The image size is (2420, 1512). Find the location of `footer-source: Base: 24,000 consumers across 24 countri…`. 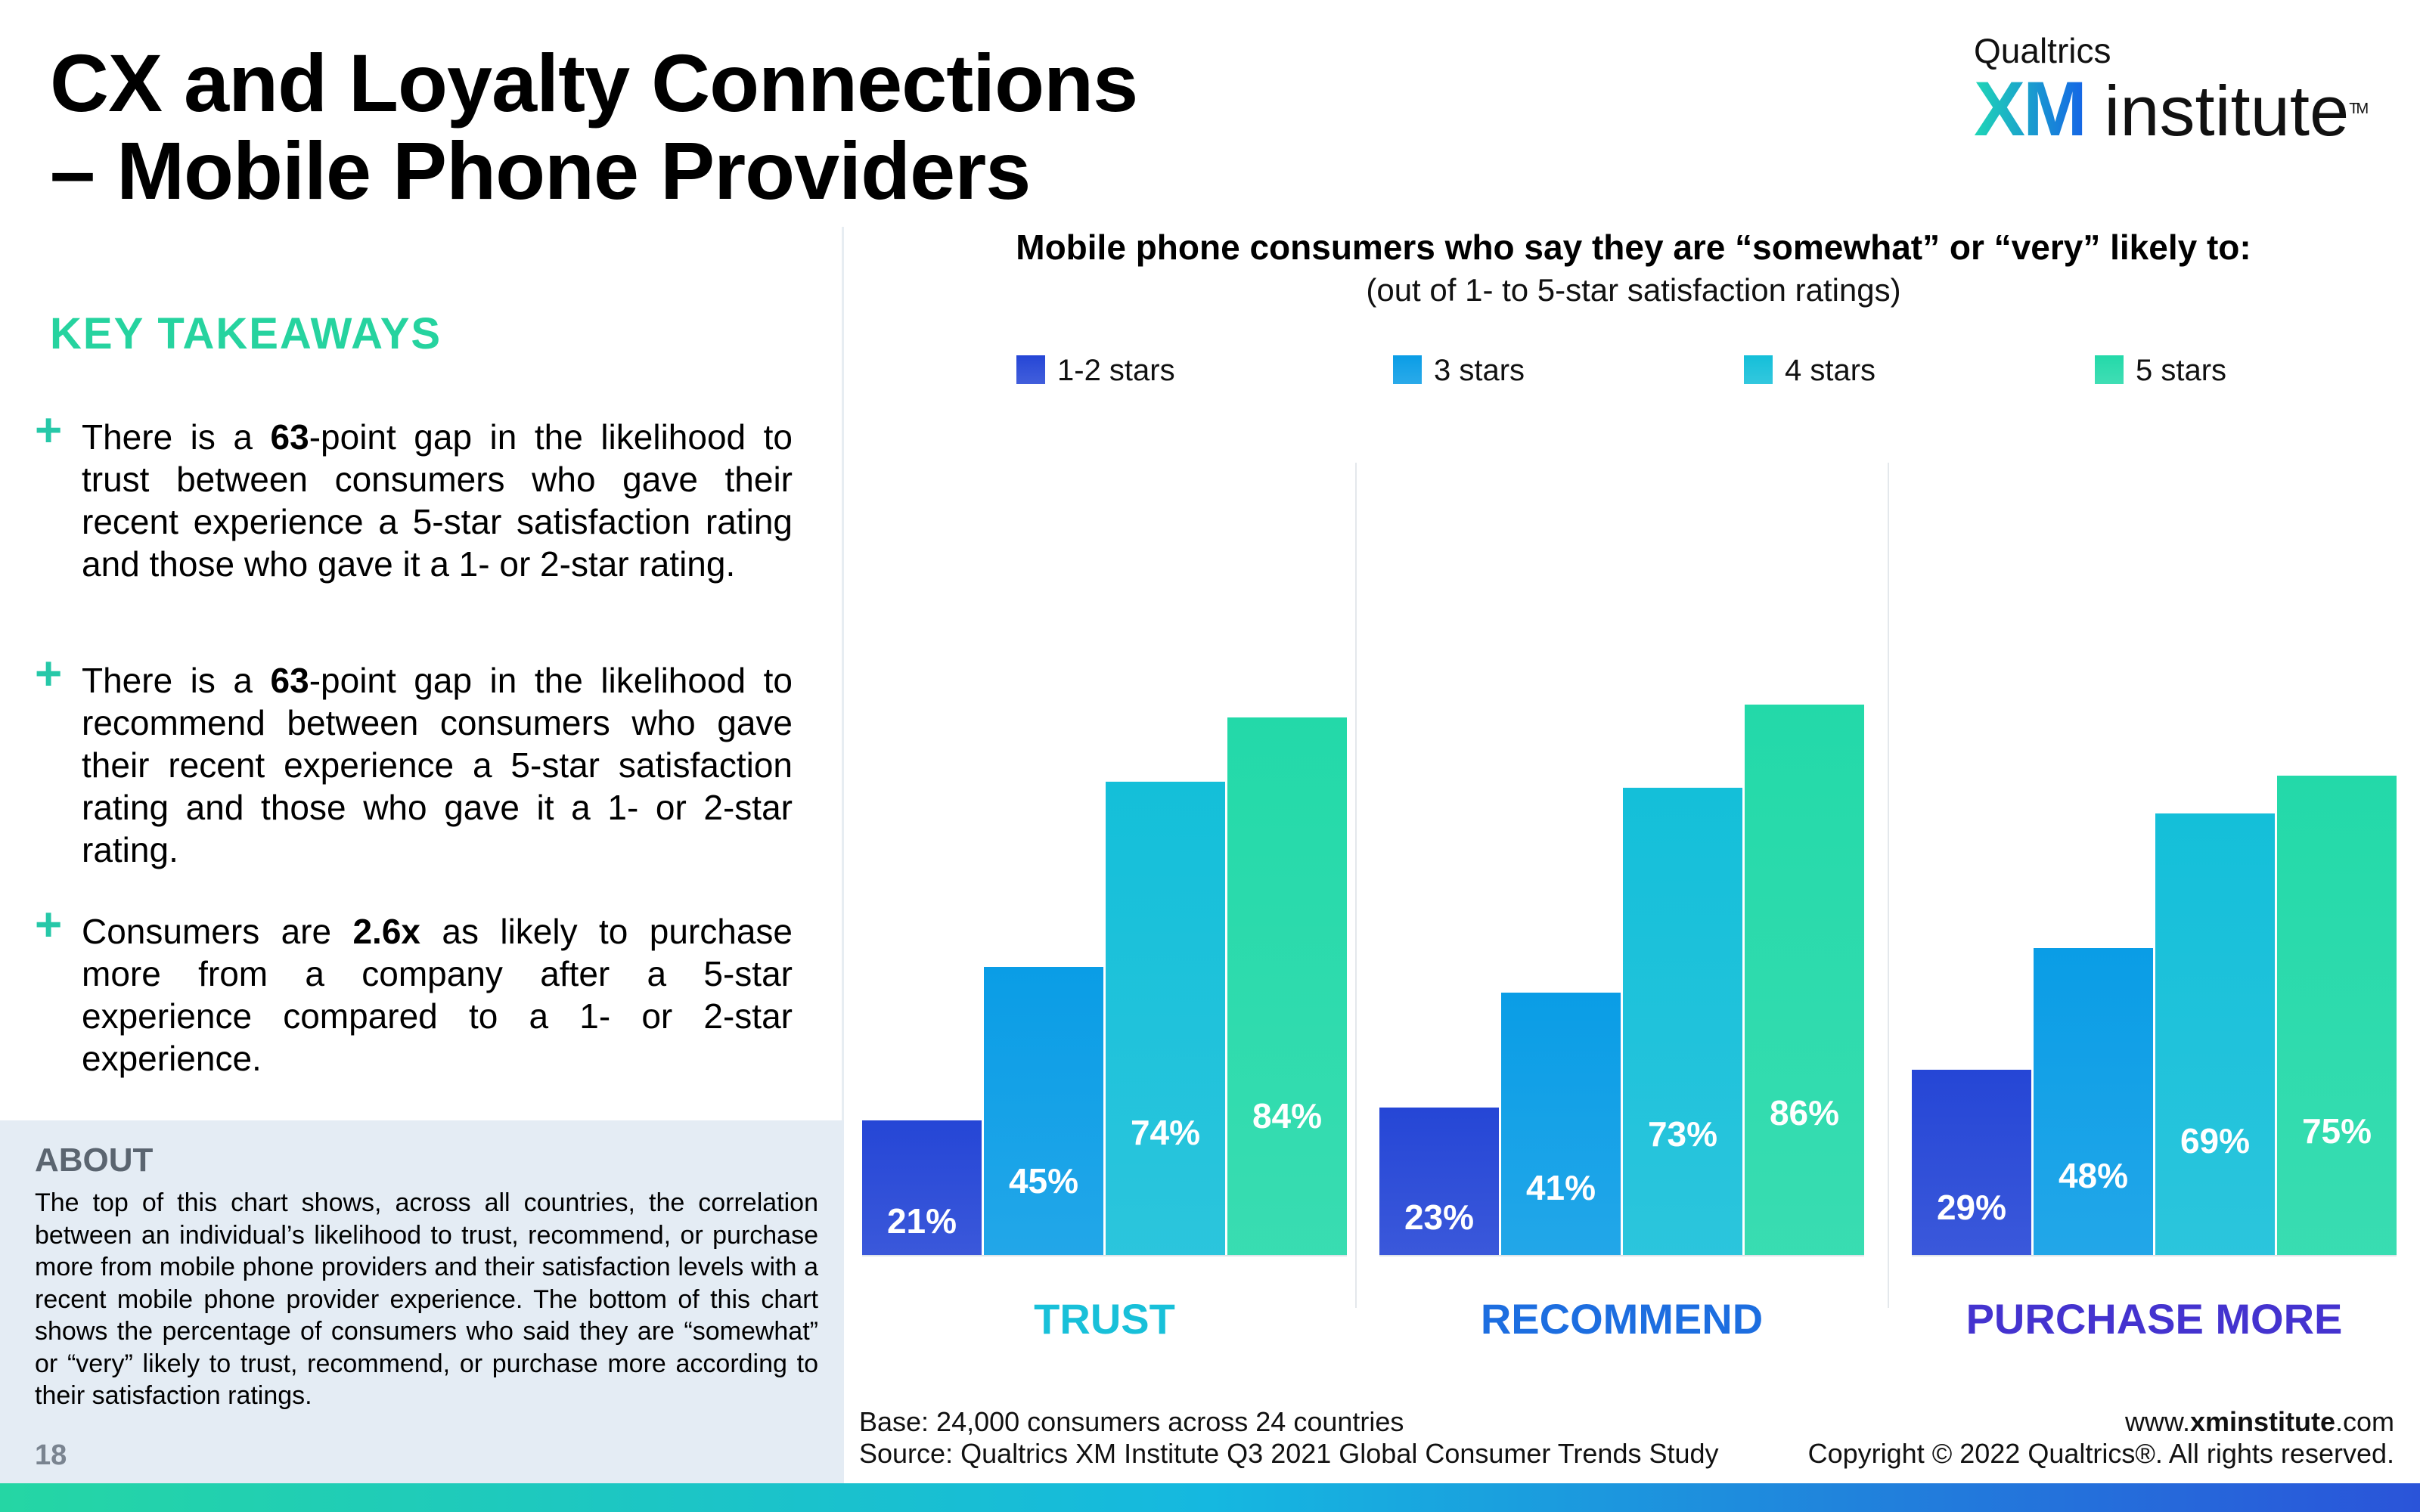

footer-source: Base: 24,000 consumers across 24 countri… is located at coordinates (1289, 1438).